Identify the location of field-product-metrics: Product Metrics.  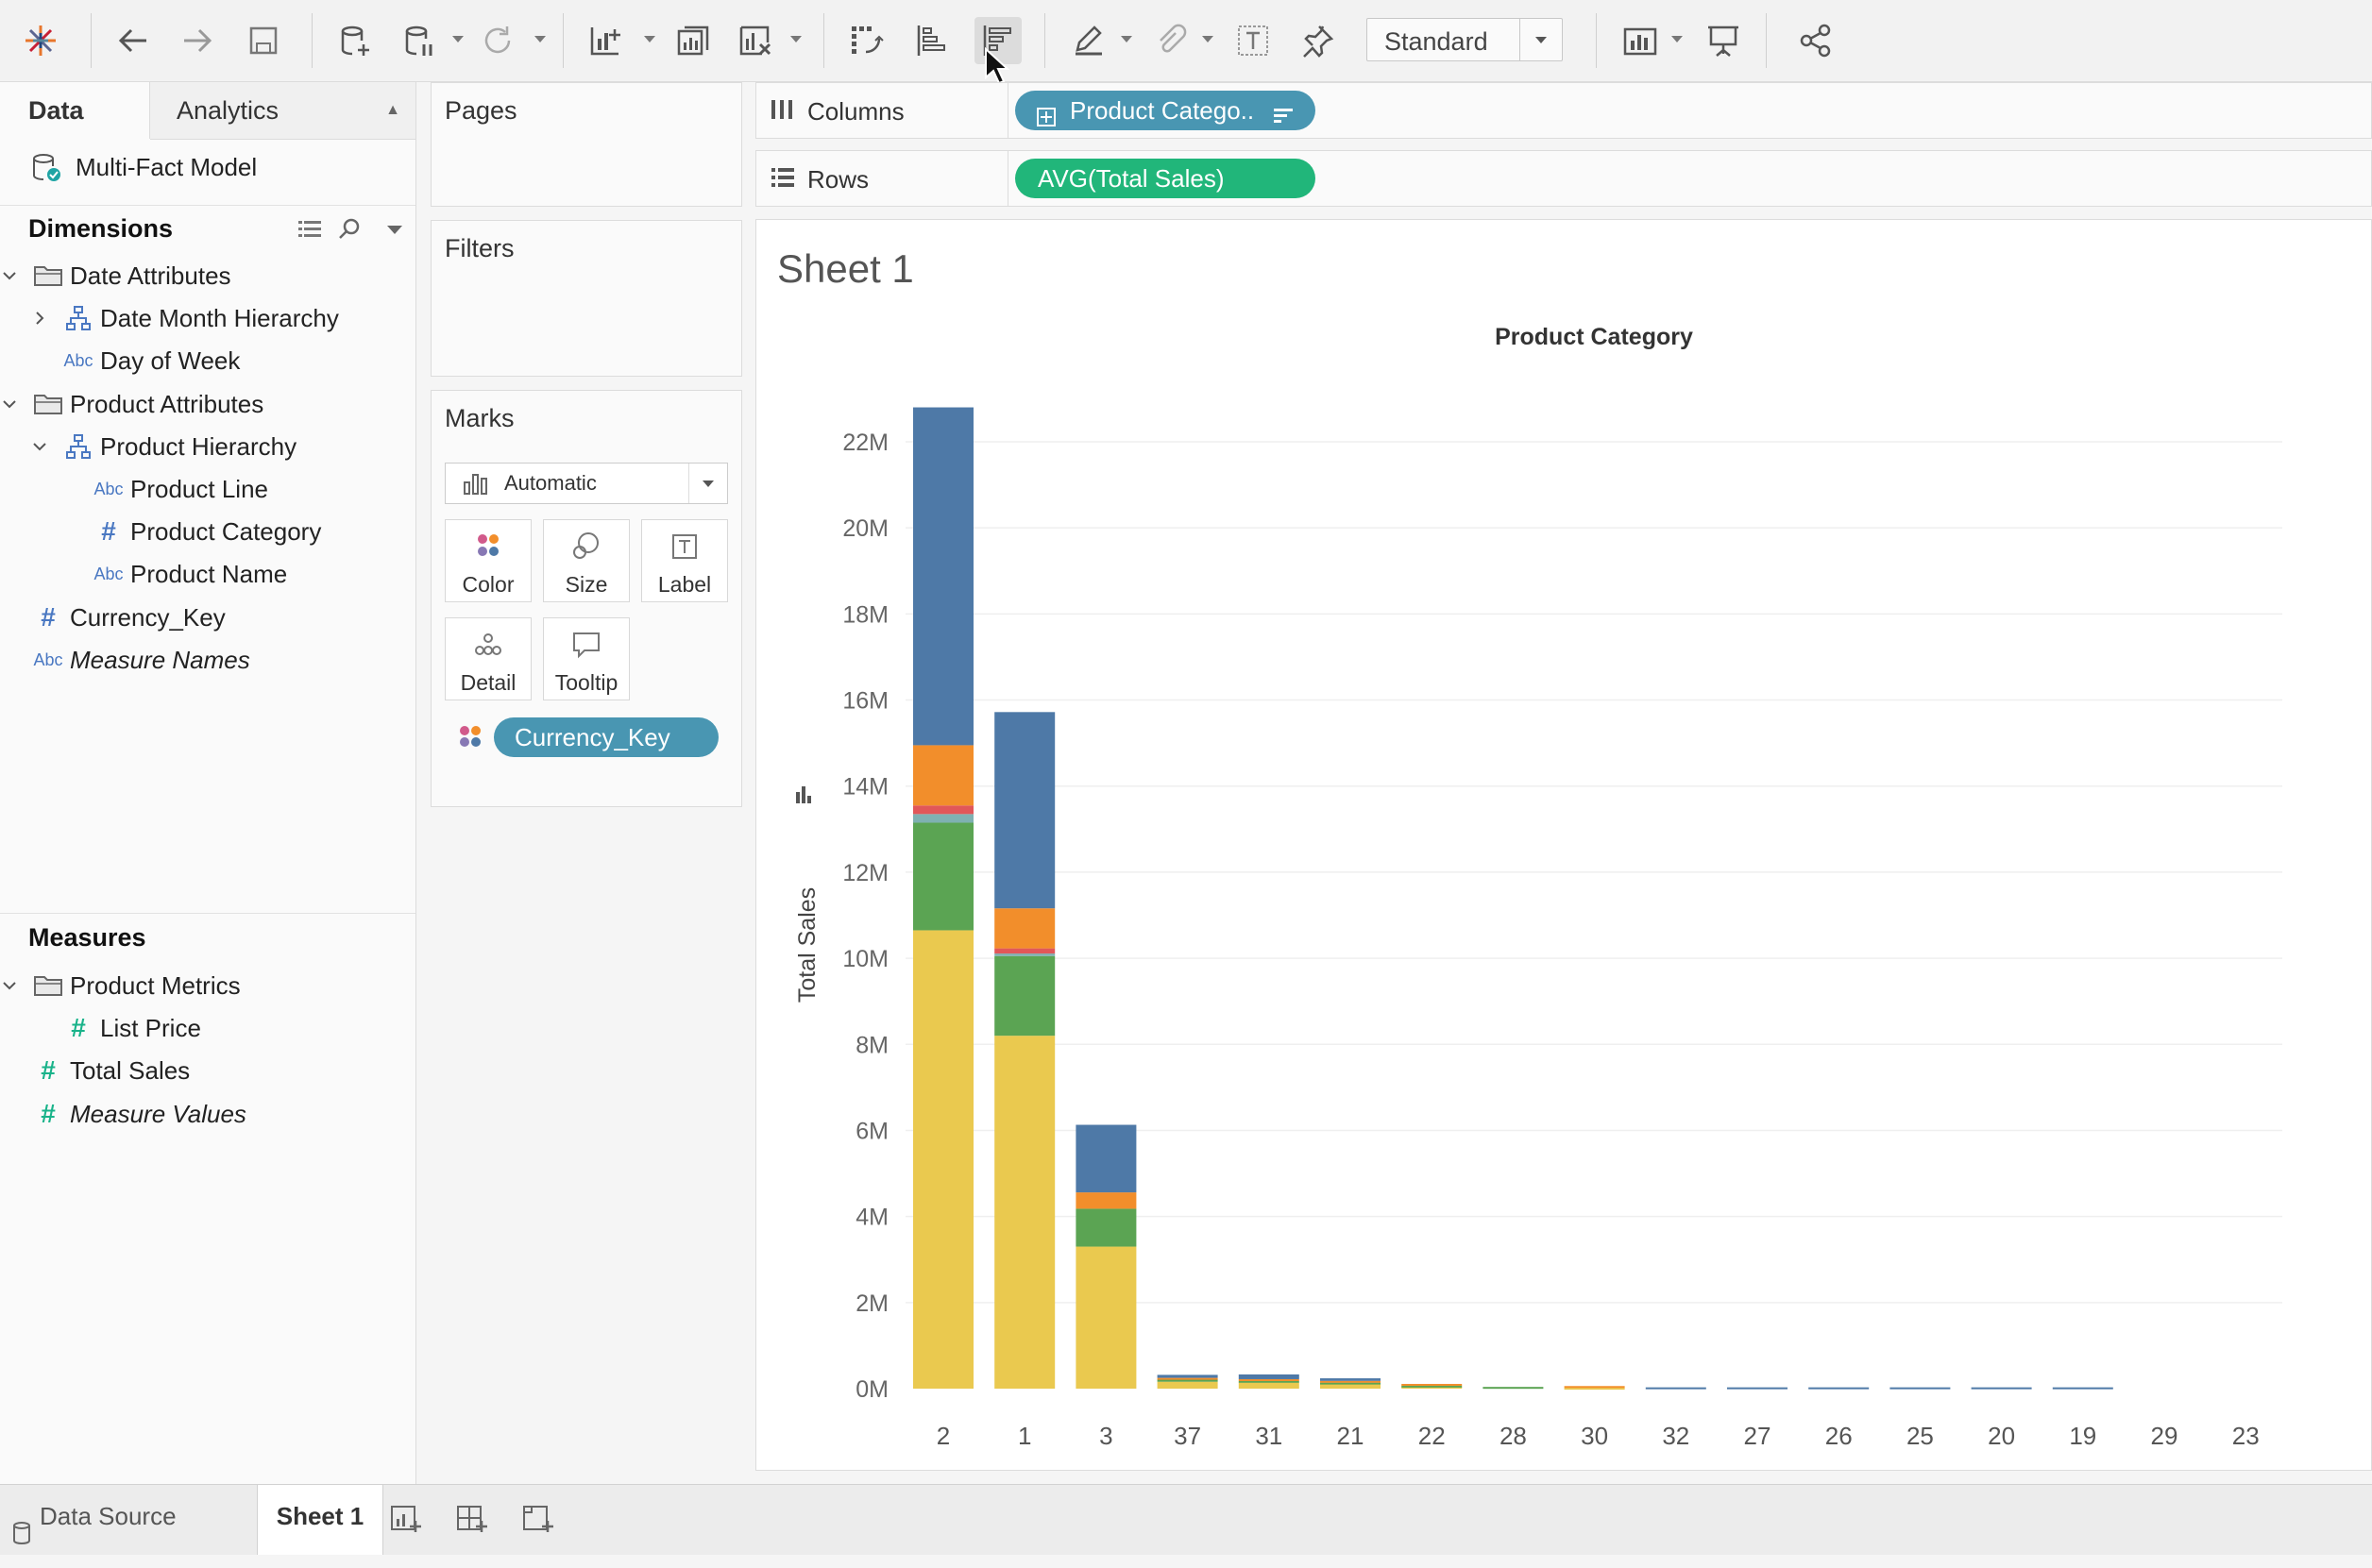
(207, 986).